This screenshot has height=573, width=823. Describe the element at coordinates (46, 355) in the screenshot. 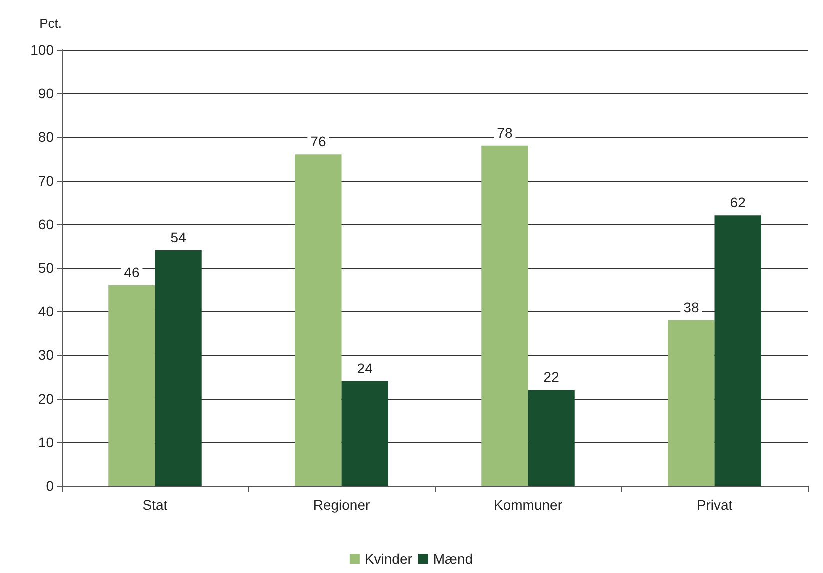

I see `y-tick-label: 30` at that location.